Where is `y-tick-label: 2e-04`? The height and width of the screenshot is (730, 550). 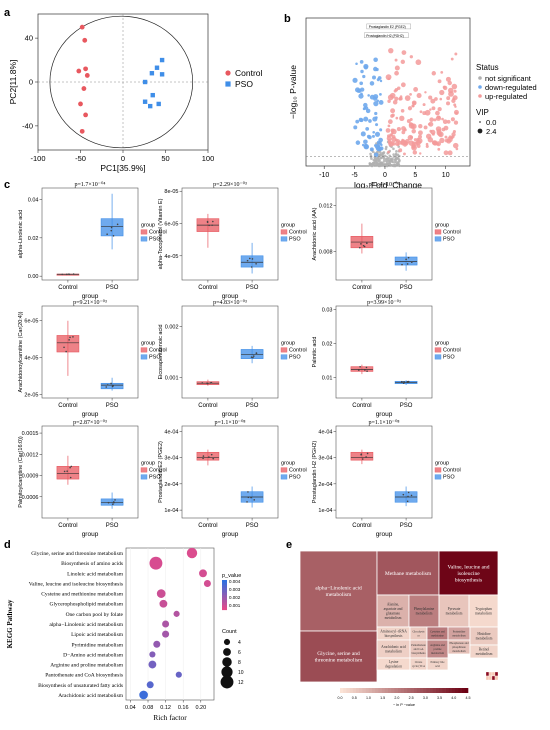 y-tick-label: 2e-04 is located at coordinates (171, 485).